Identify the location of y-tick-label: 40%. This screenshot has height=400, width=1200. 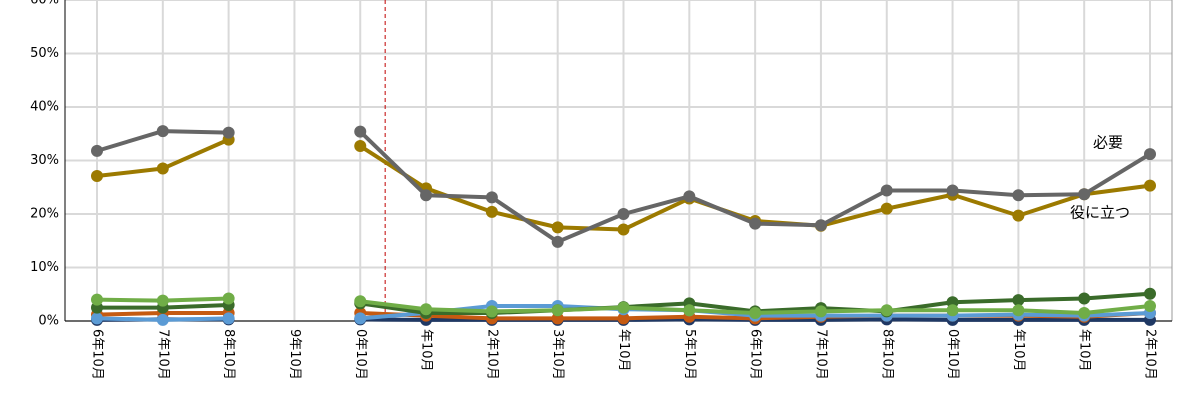
(44, 107).